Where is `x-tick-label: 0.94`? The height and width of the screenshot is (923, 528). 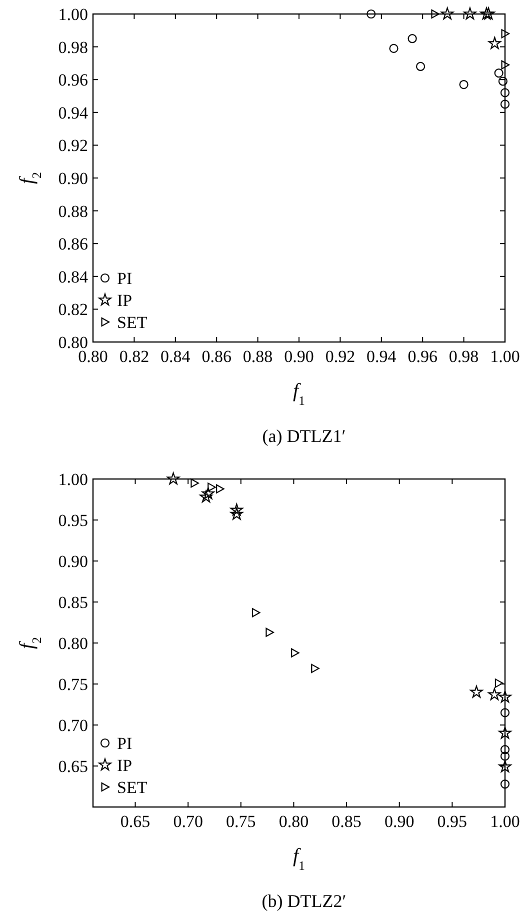
x-tick-label: 0.94 is located at coordinates (381, 356).